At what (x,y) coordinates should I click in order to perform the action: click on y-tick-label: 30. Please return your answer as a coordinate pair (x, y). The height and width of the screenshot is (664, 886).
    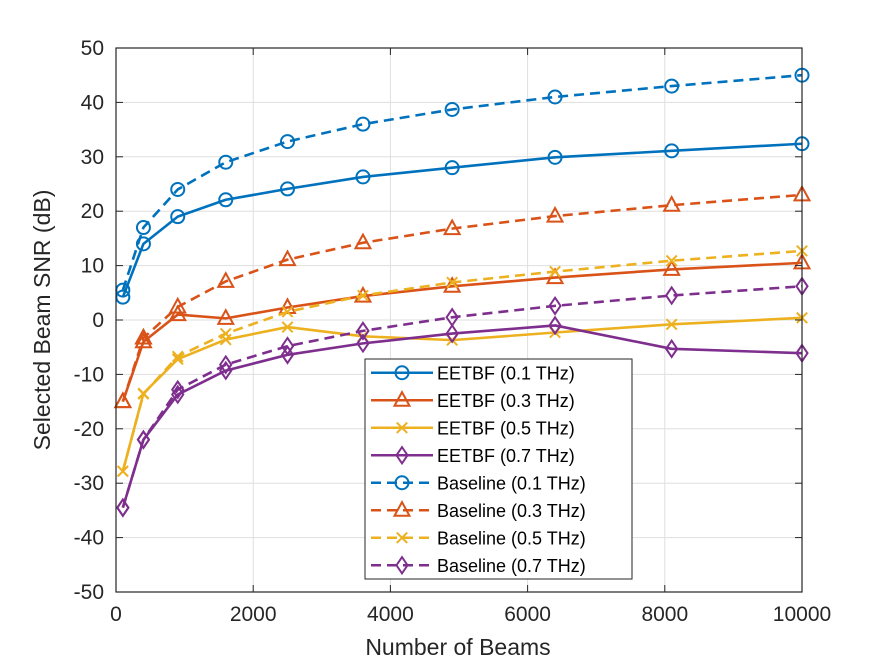
    Looking at the image, I should click on (92, 157).